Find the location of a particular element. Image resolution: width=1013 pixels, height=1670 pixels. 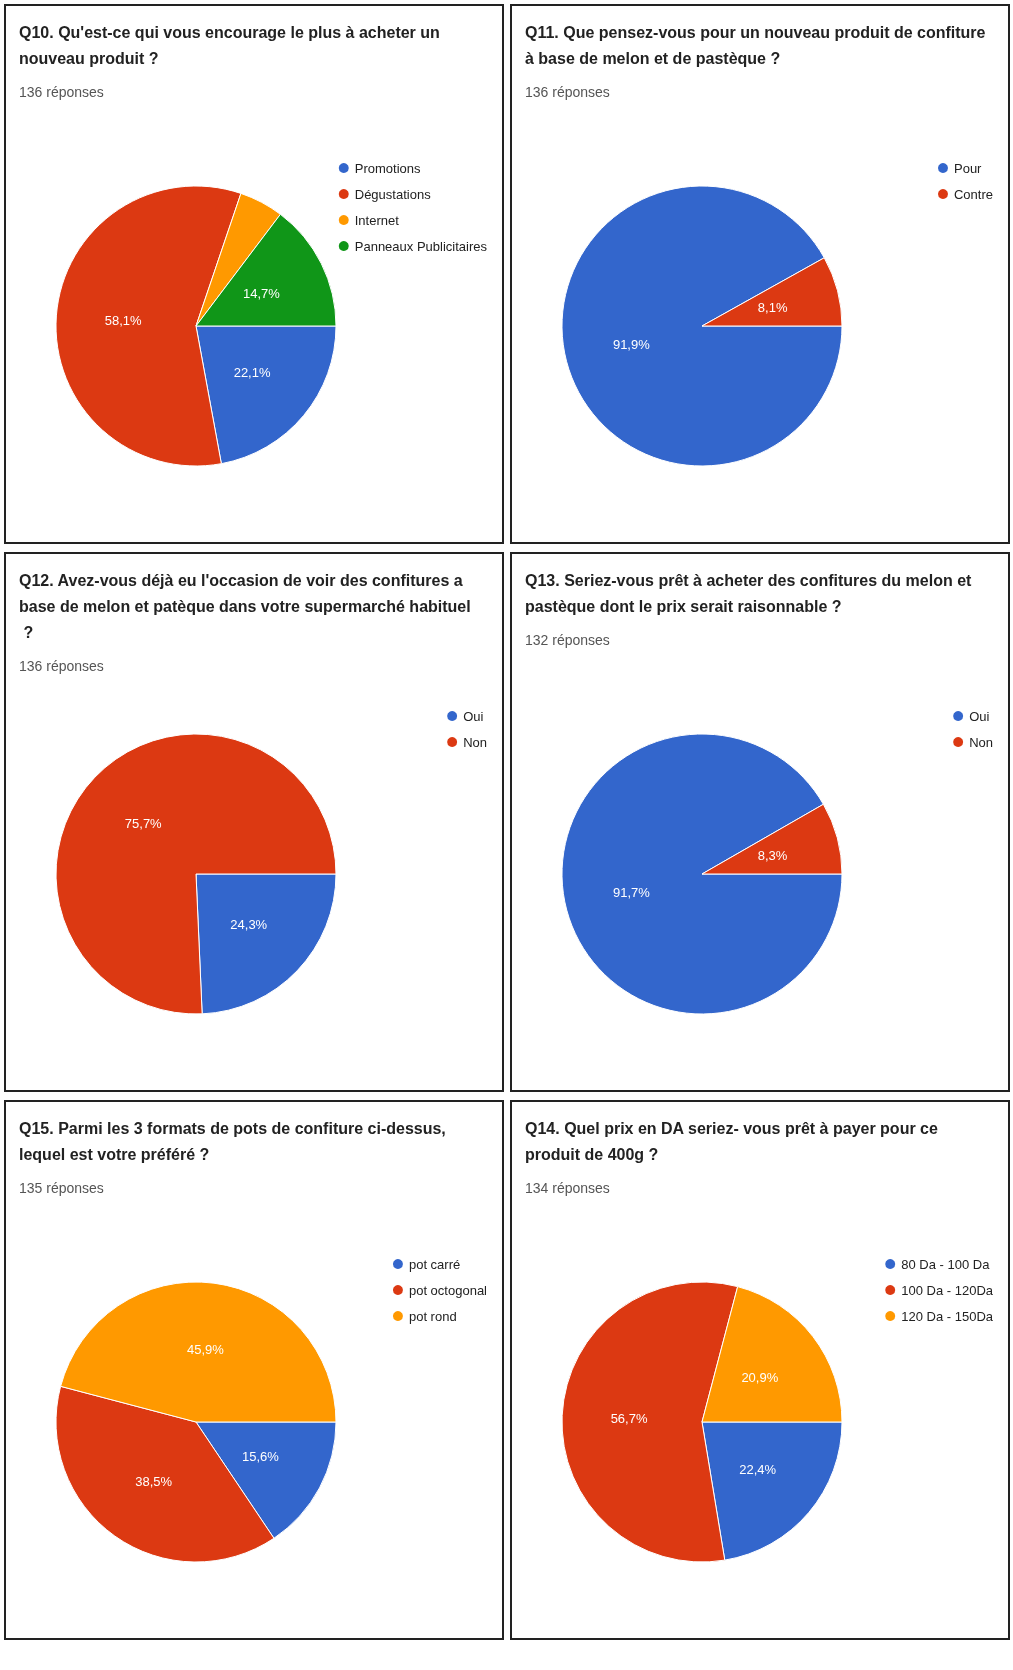

legend-label: pot octogonal is located at coordinates (448, 1290).